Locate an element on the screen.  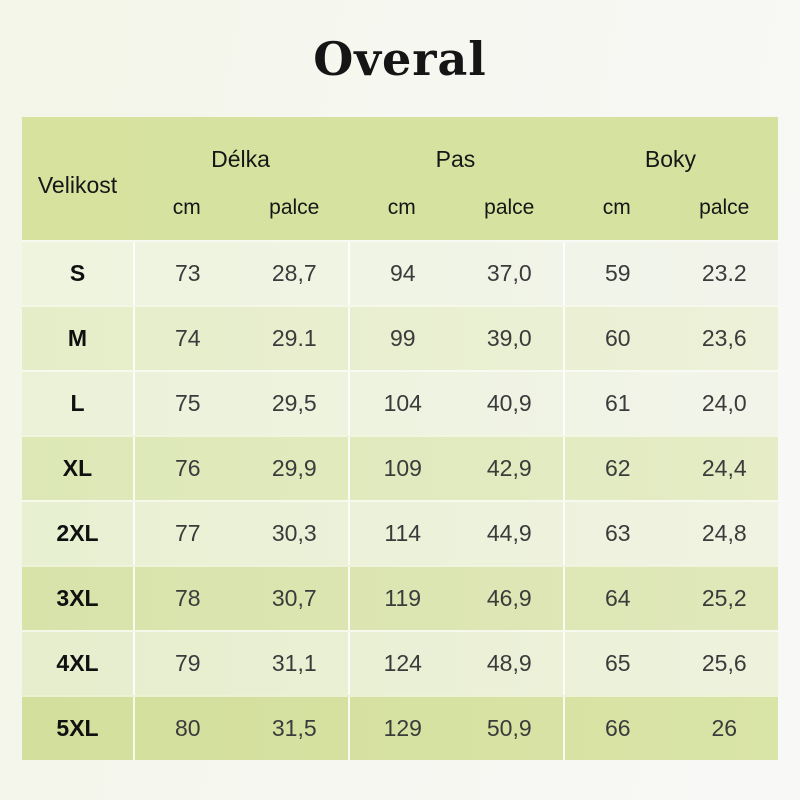
table-row-3xl: 3XL 78 30,7 119 46,9 64 25,2 is located at coordinates (400, 597).